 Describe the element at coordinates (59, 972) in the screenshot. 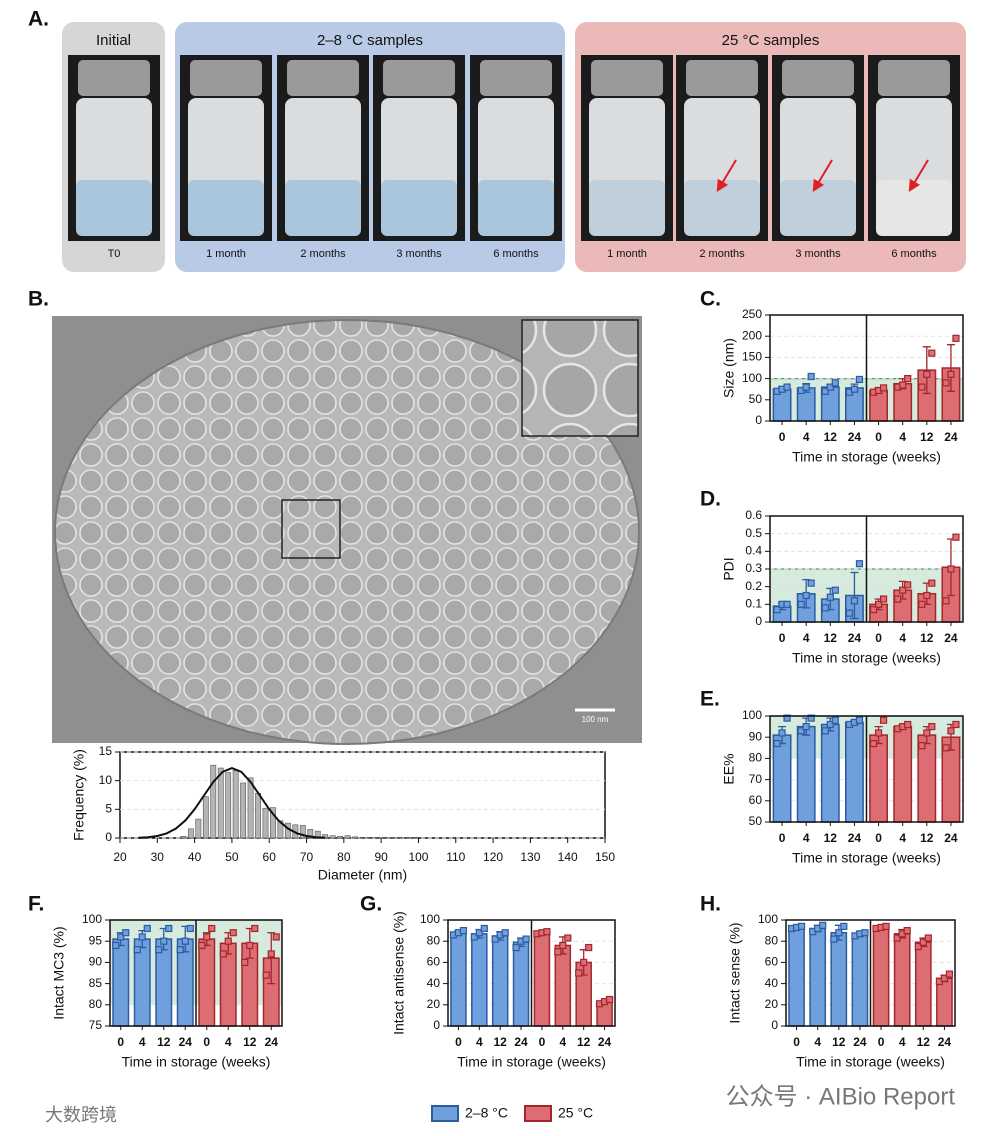

I see `label: Intact MC3 (%)` at that location.